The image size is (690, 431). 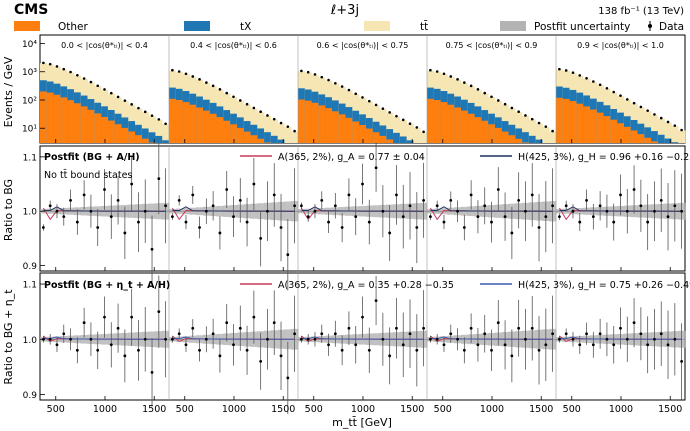 What do you see at coordinates (30, 396) in the screenshot?
I see `bot-y-tick-label: 0.9` at bounding box center [30, 396].